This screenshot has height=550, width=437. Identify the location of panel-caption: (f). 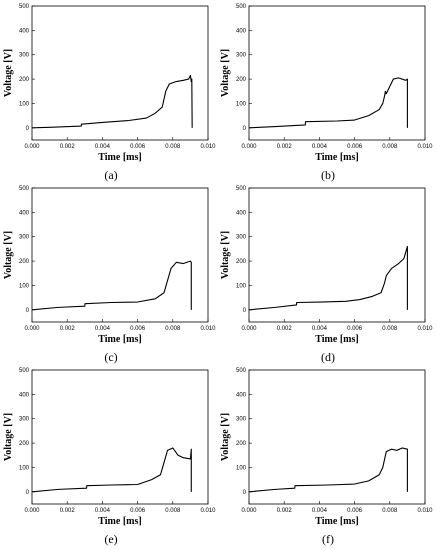
(328, 539).